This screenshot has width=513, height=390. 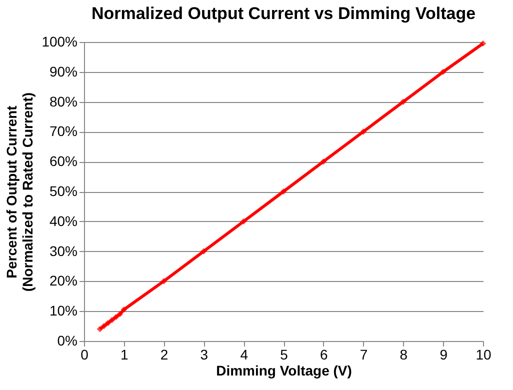 What do you see at coordinates (404, 354) in the screenshot?
I see `x-tick-label: 8` at bounding box center [404, 354].